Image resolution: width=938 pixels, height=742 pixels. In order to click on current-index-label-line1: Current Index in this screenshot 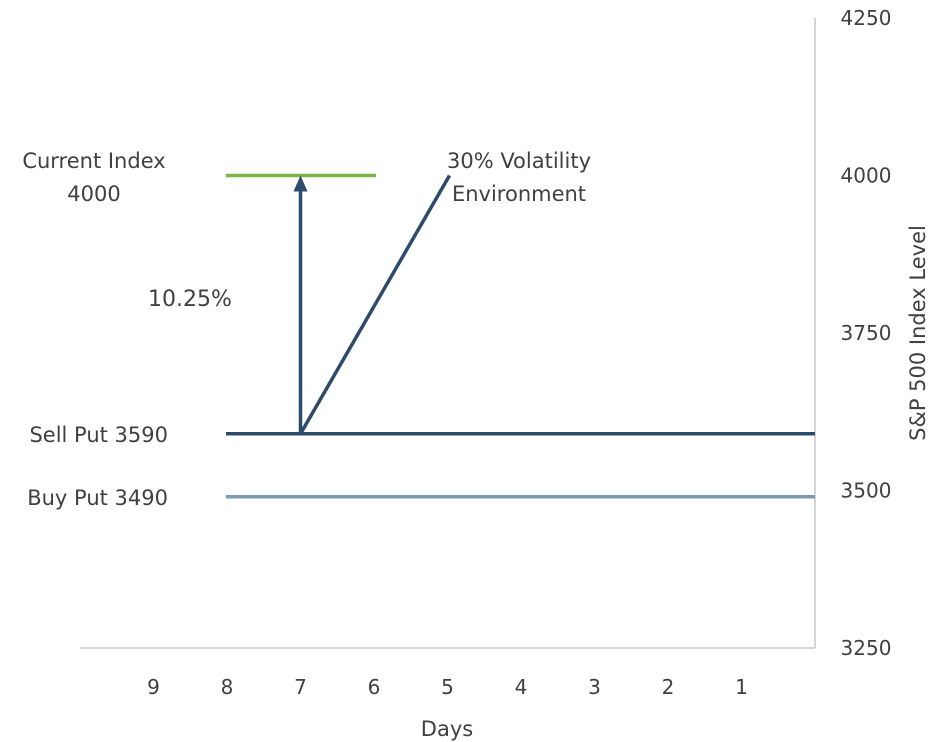, I will do `click(93, 161)`.